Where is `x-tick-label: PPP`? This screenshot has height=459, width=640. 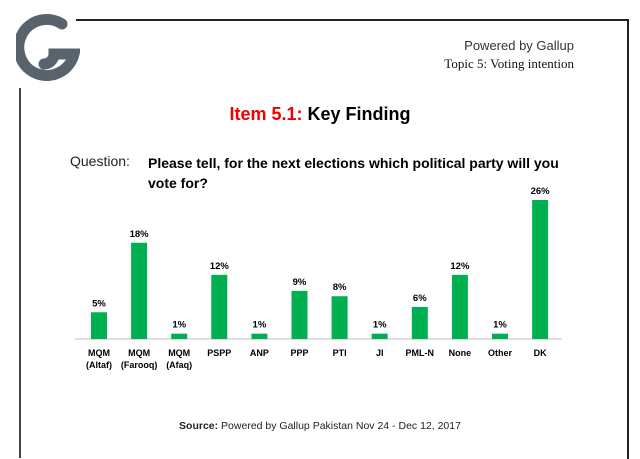
x-tick-label: PPP is located at coordinates (299, 353).